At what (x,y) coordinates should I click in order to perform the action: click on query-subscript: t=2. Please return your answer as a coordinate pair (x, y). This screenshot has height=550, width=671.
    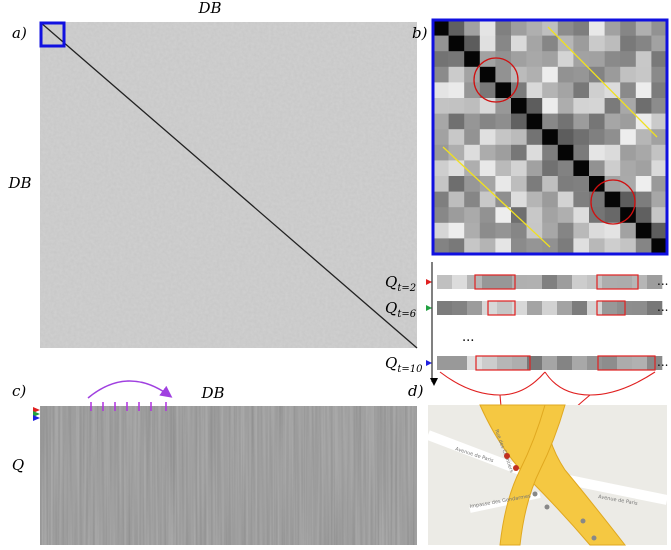
    Looking at the image, I should click on (406, 288).